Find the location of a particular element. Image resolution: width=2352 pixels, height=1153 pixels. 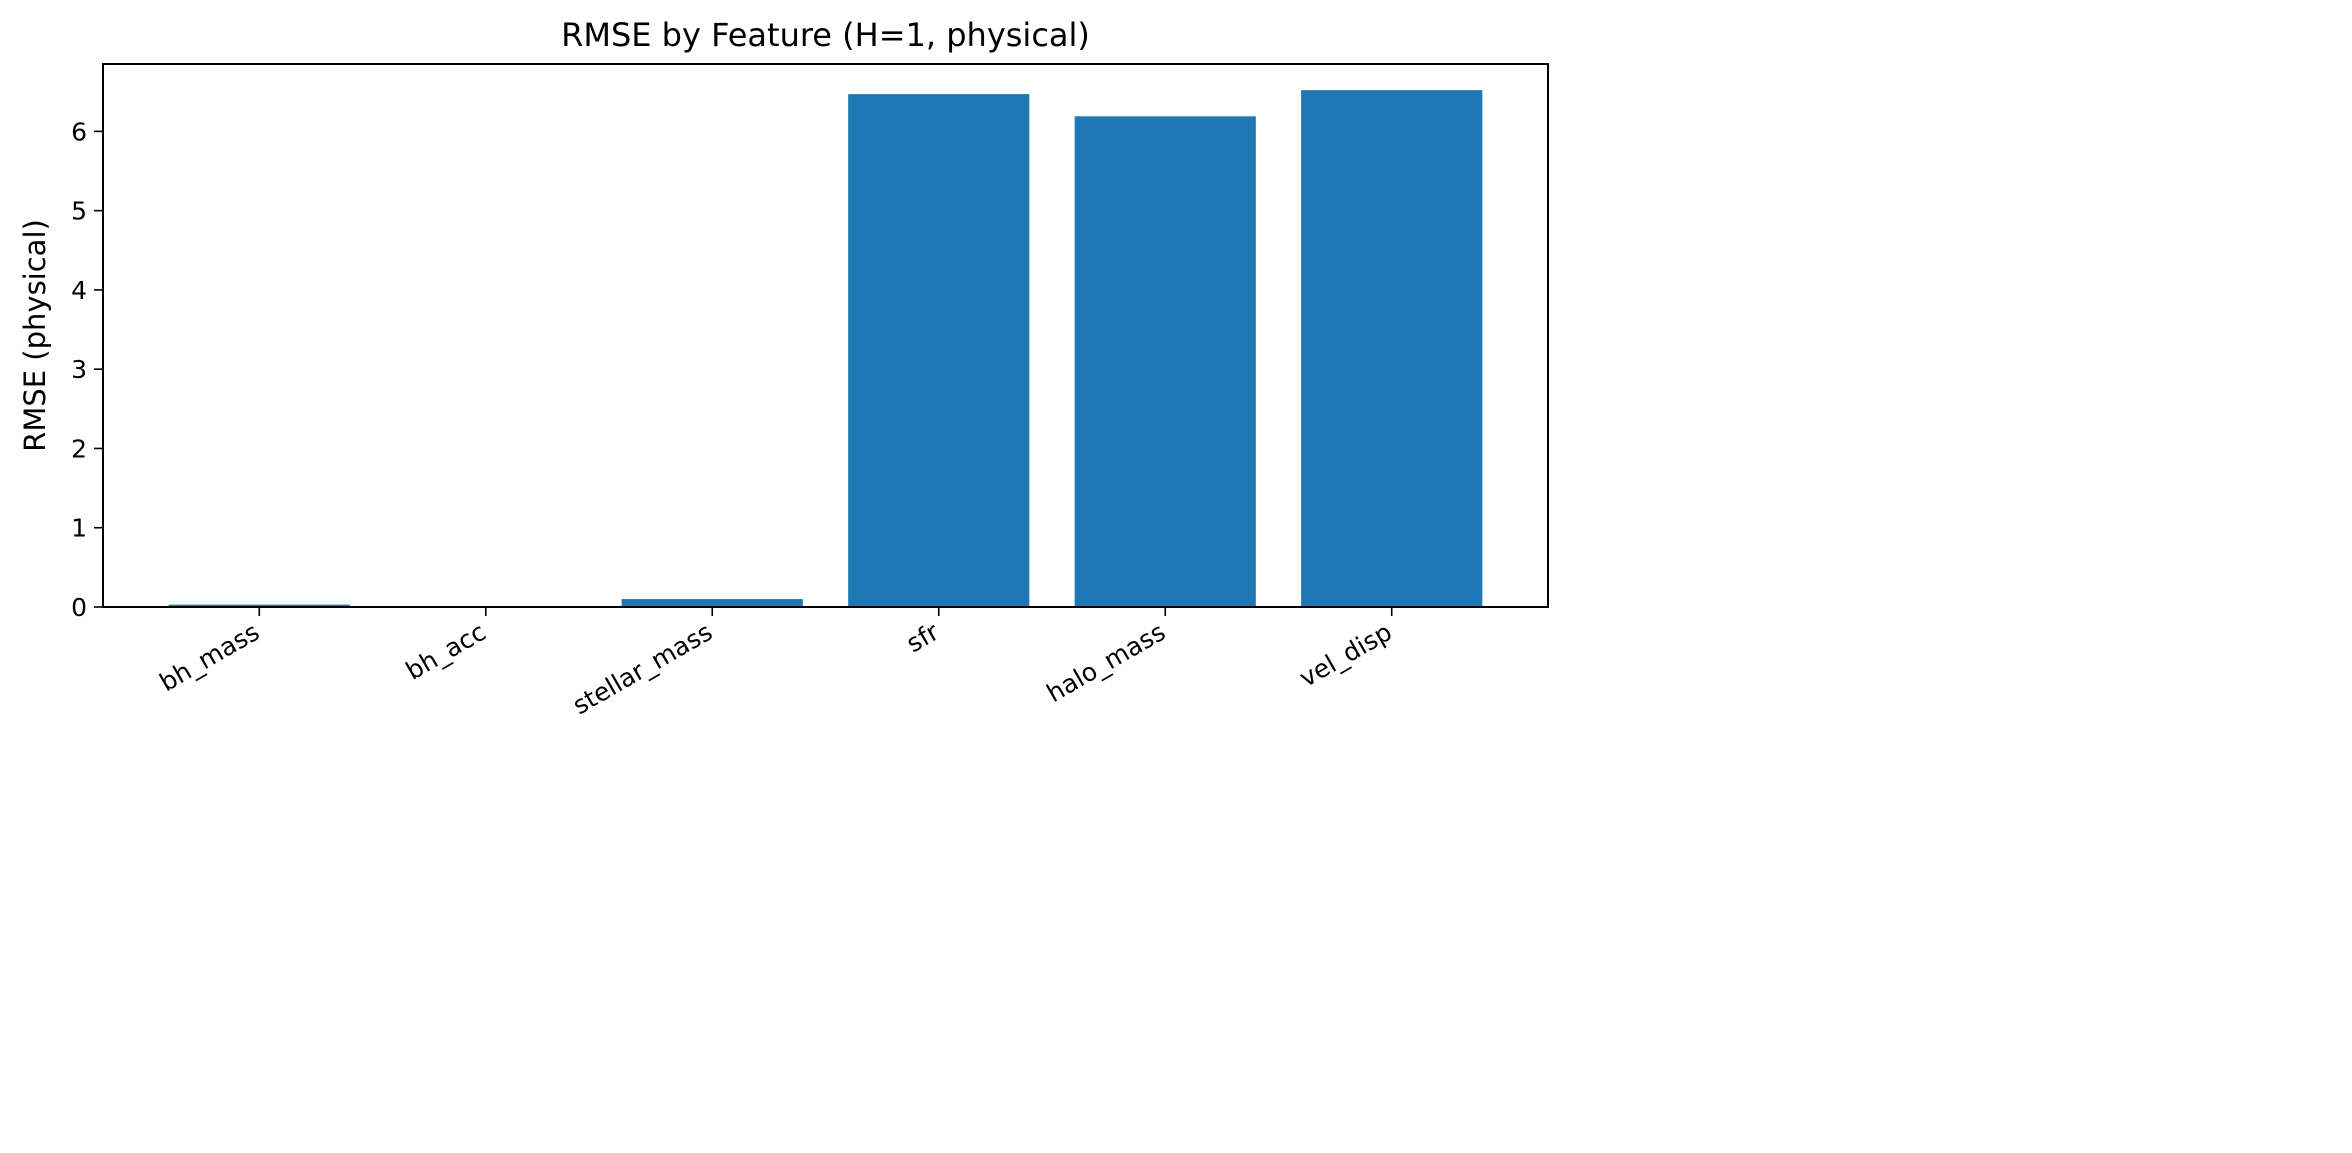

y-tick-label: 4 is located at coordinates (79, 290).